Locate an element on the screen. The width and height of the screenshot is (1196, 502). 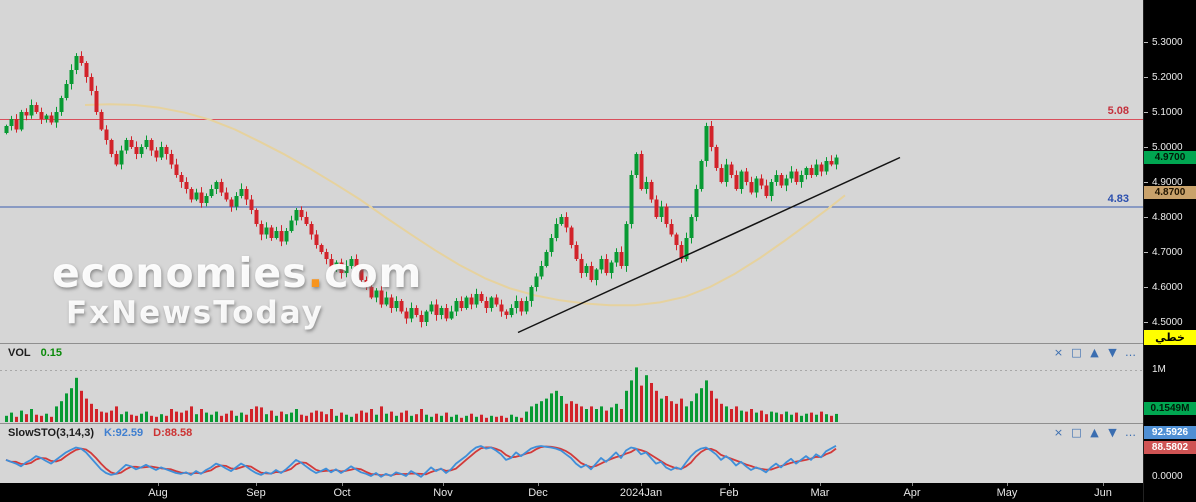
main-volume-separator is located at coordinates (571, 343).